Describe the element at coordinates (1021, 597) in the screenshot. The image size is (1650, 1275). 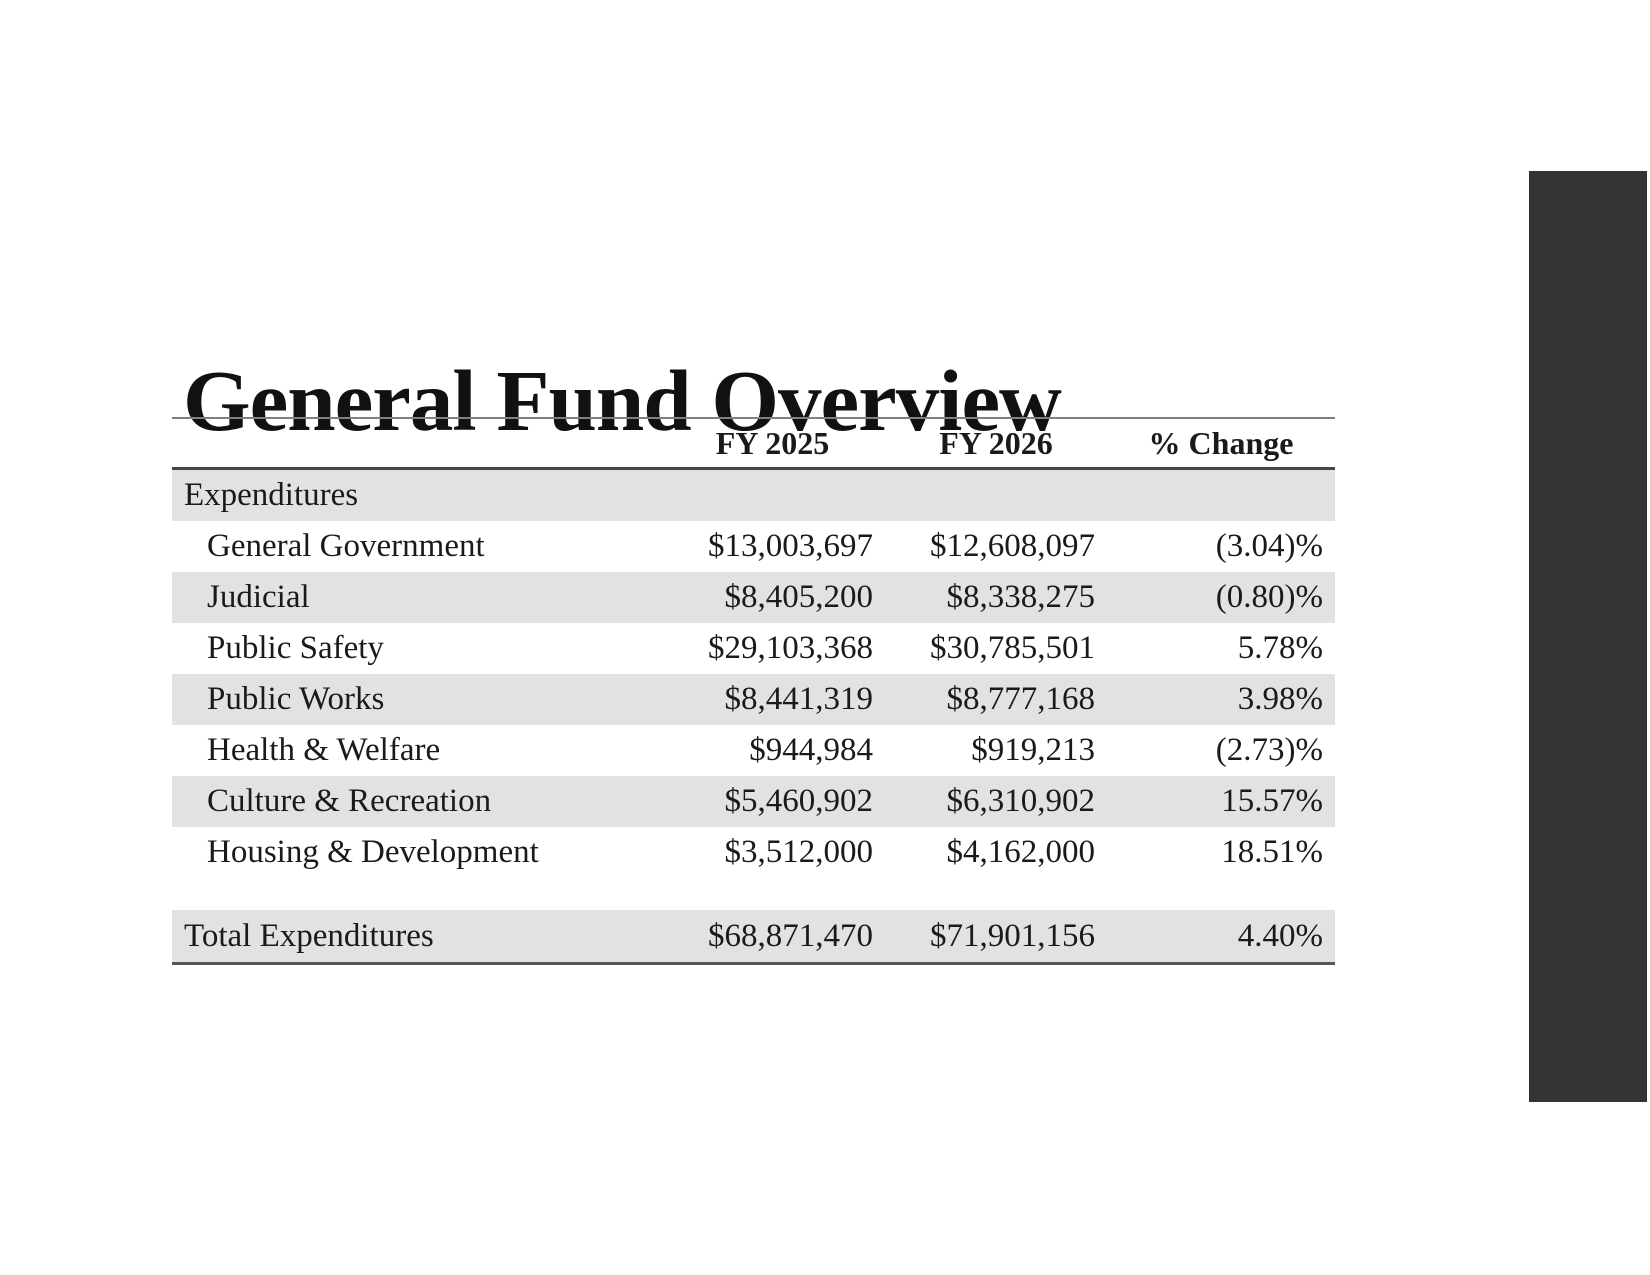
I see `fy2026-value: $8,338,275` at that location.